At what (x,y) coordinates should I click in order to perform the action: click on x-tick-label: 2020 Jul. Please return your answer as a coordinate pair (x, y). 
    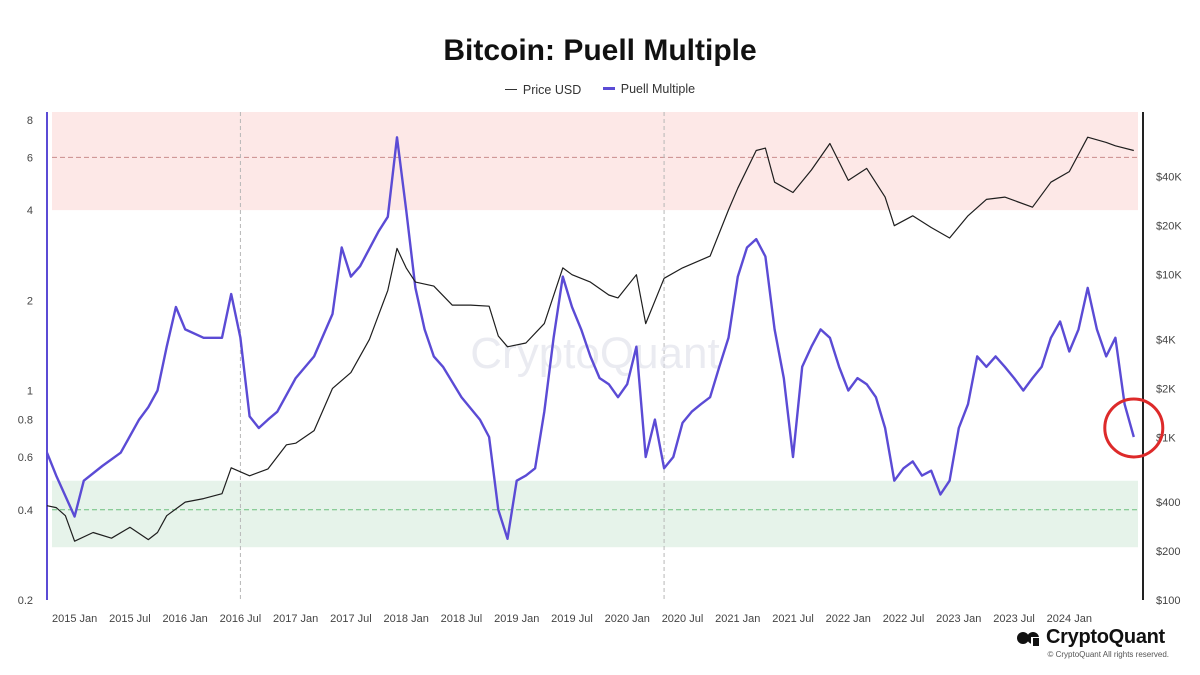
    Looking at the image, I should click on (683, 619).